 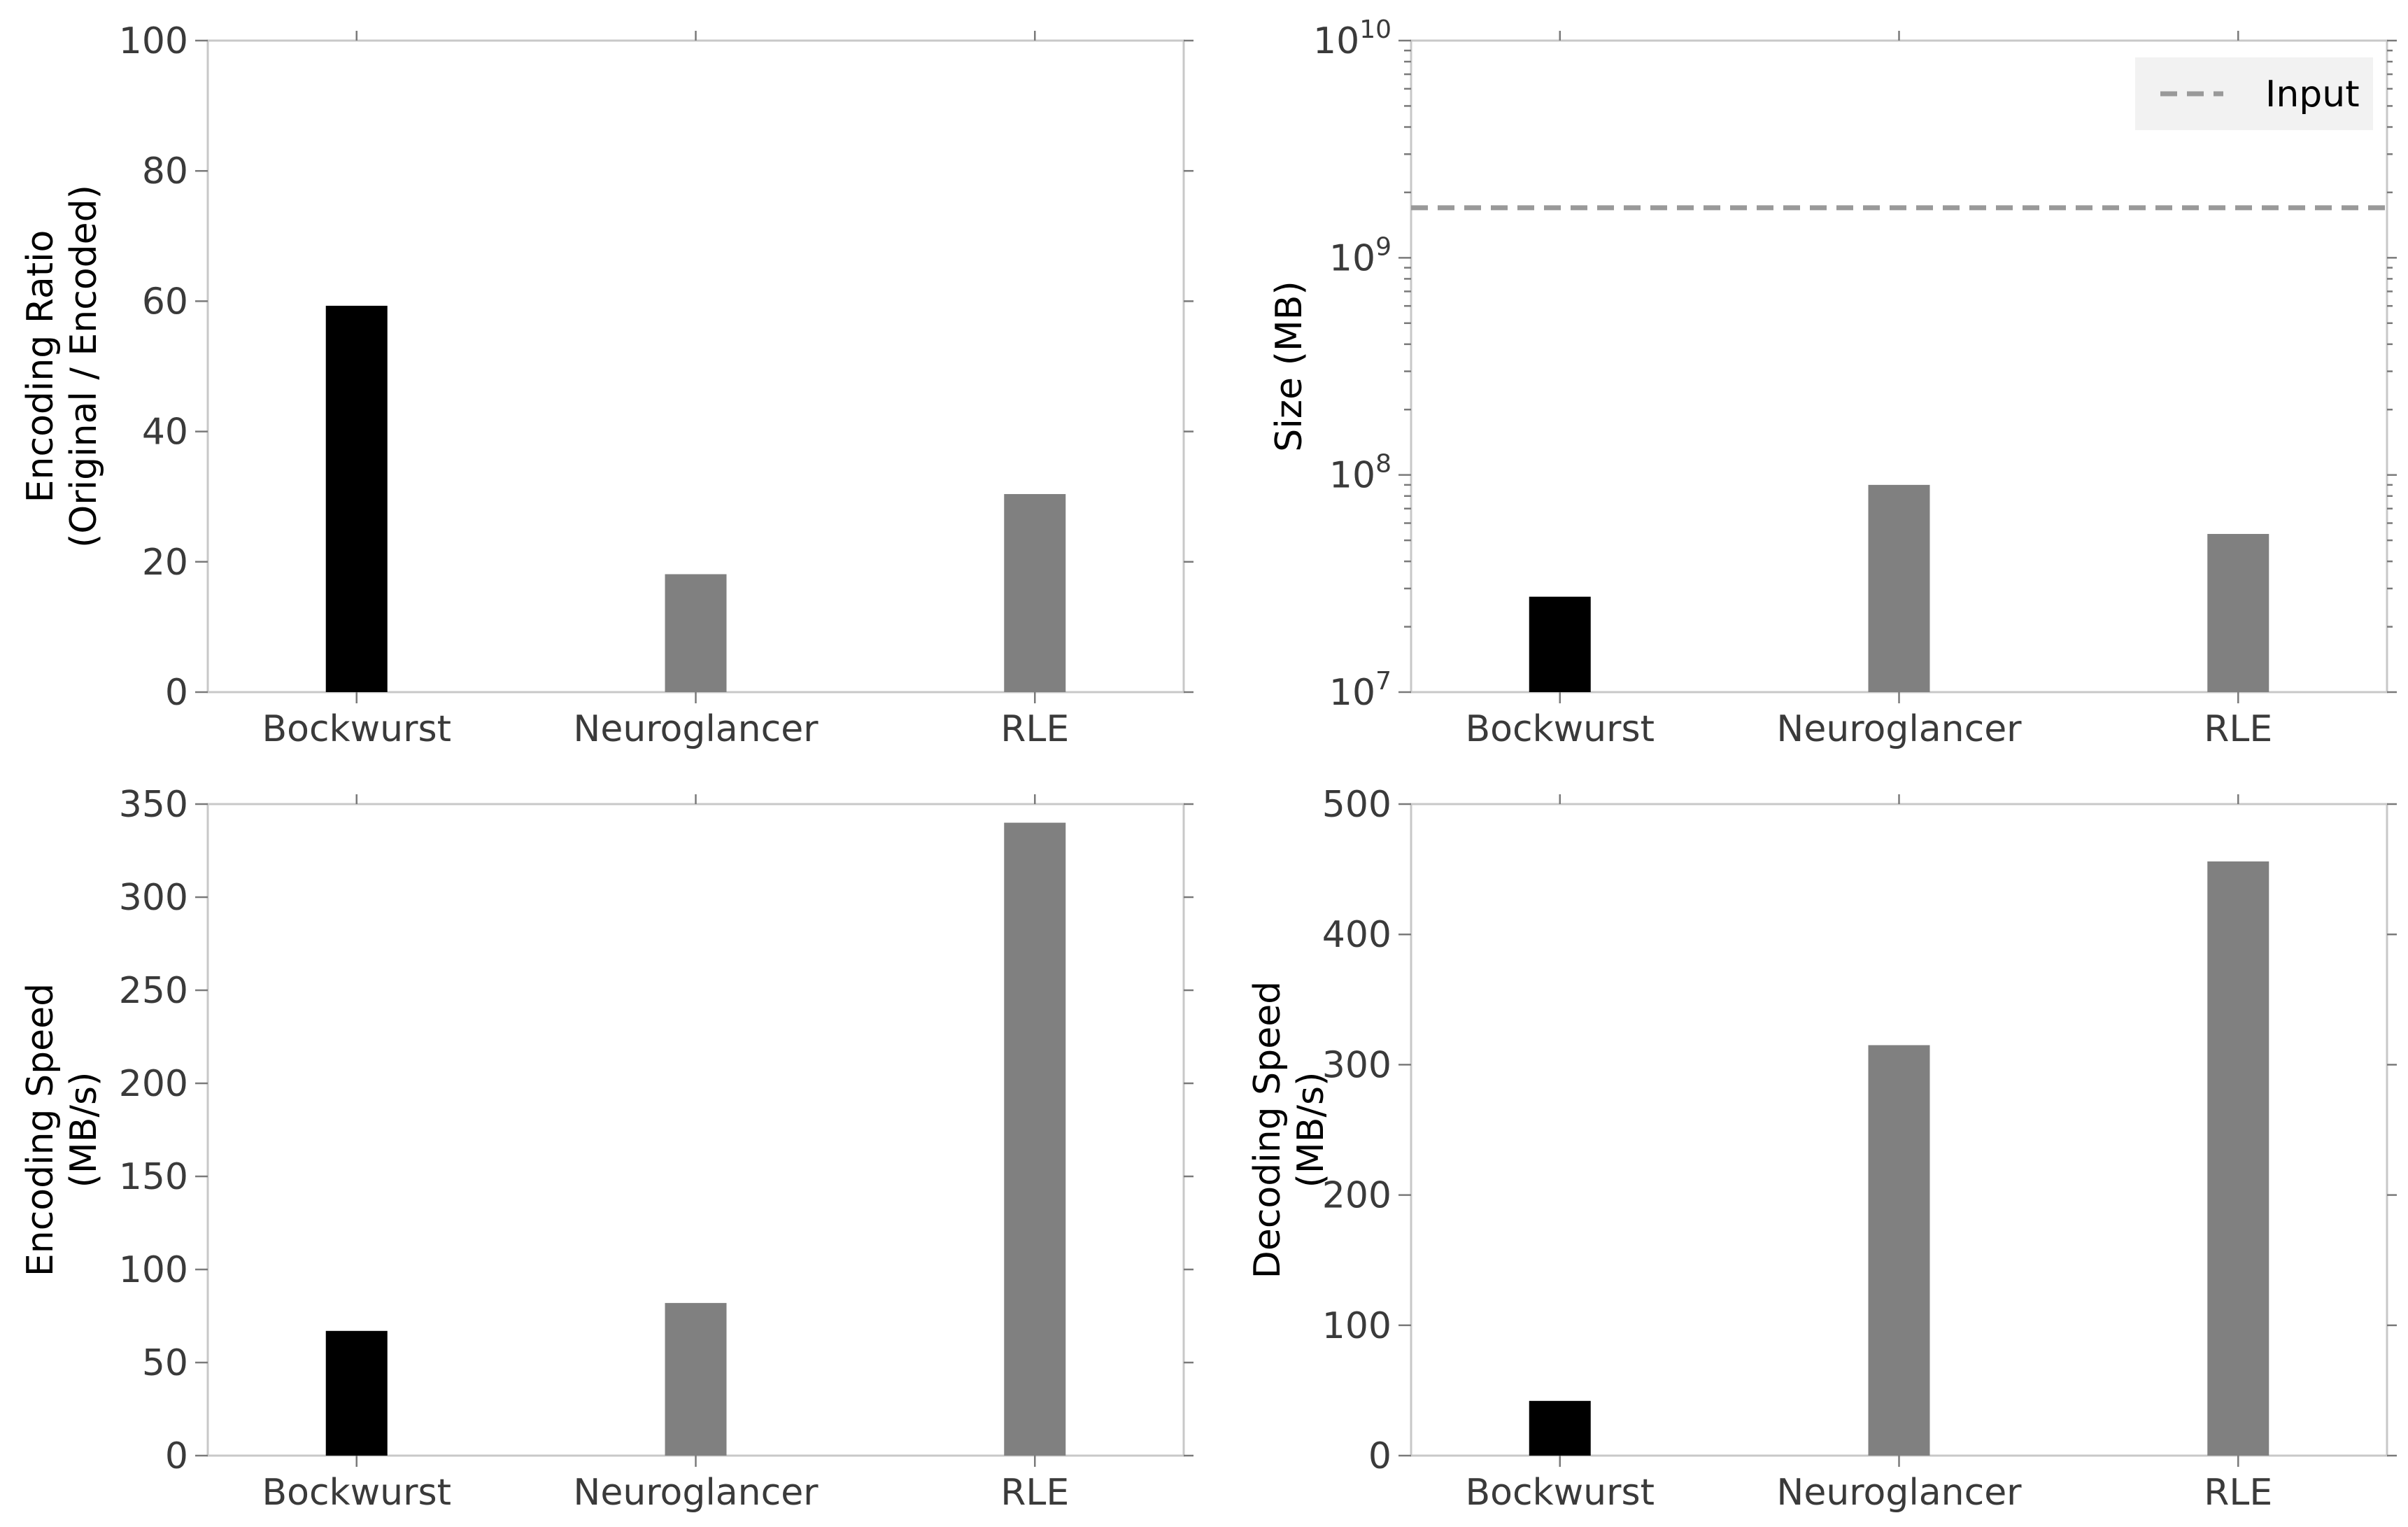 I want to click on y-tick-label: 20, so click(x=165, y=563).